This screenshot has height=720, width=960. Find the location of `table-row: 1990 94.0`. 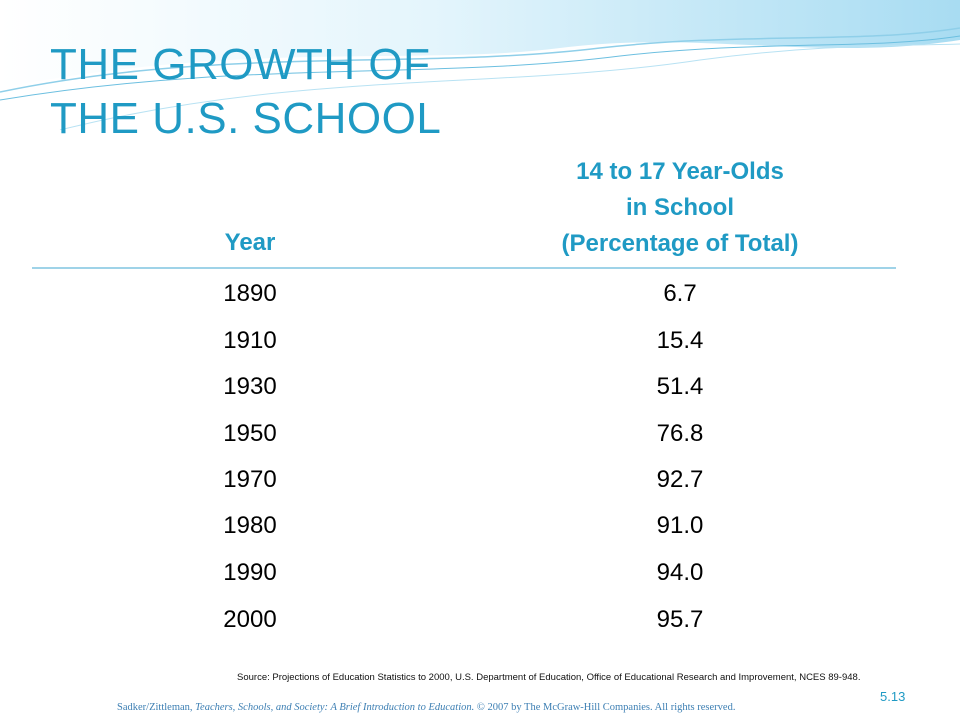

table-row: 1990 94.0 is located at coordinates (480, 573).